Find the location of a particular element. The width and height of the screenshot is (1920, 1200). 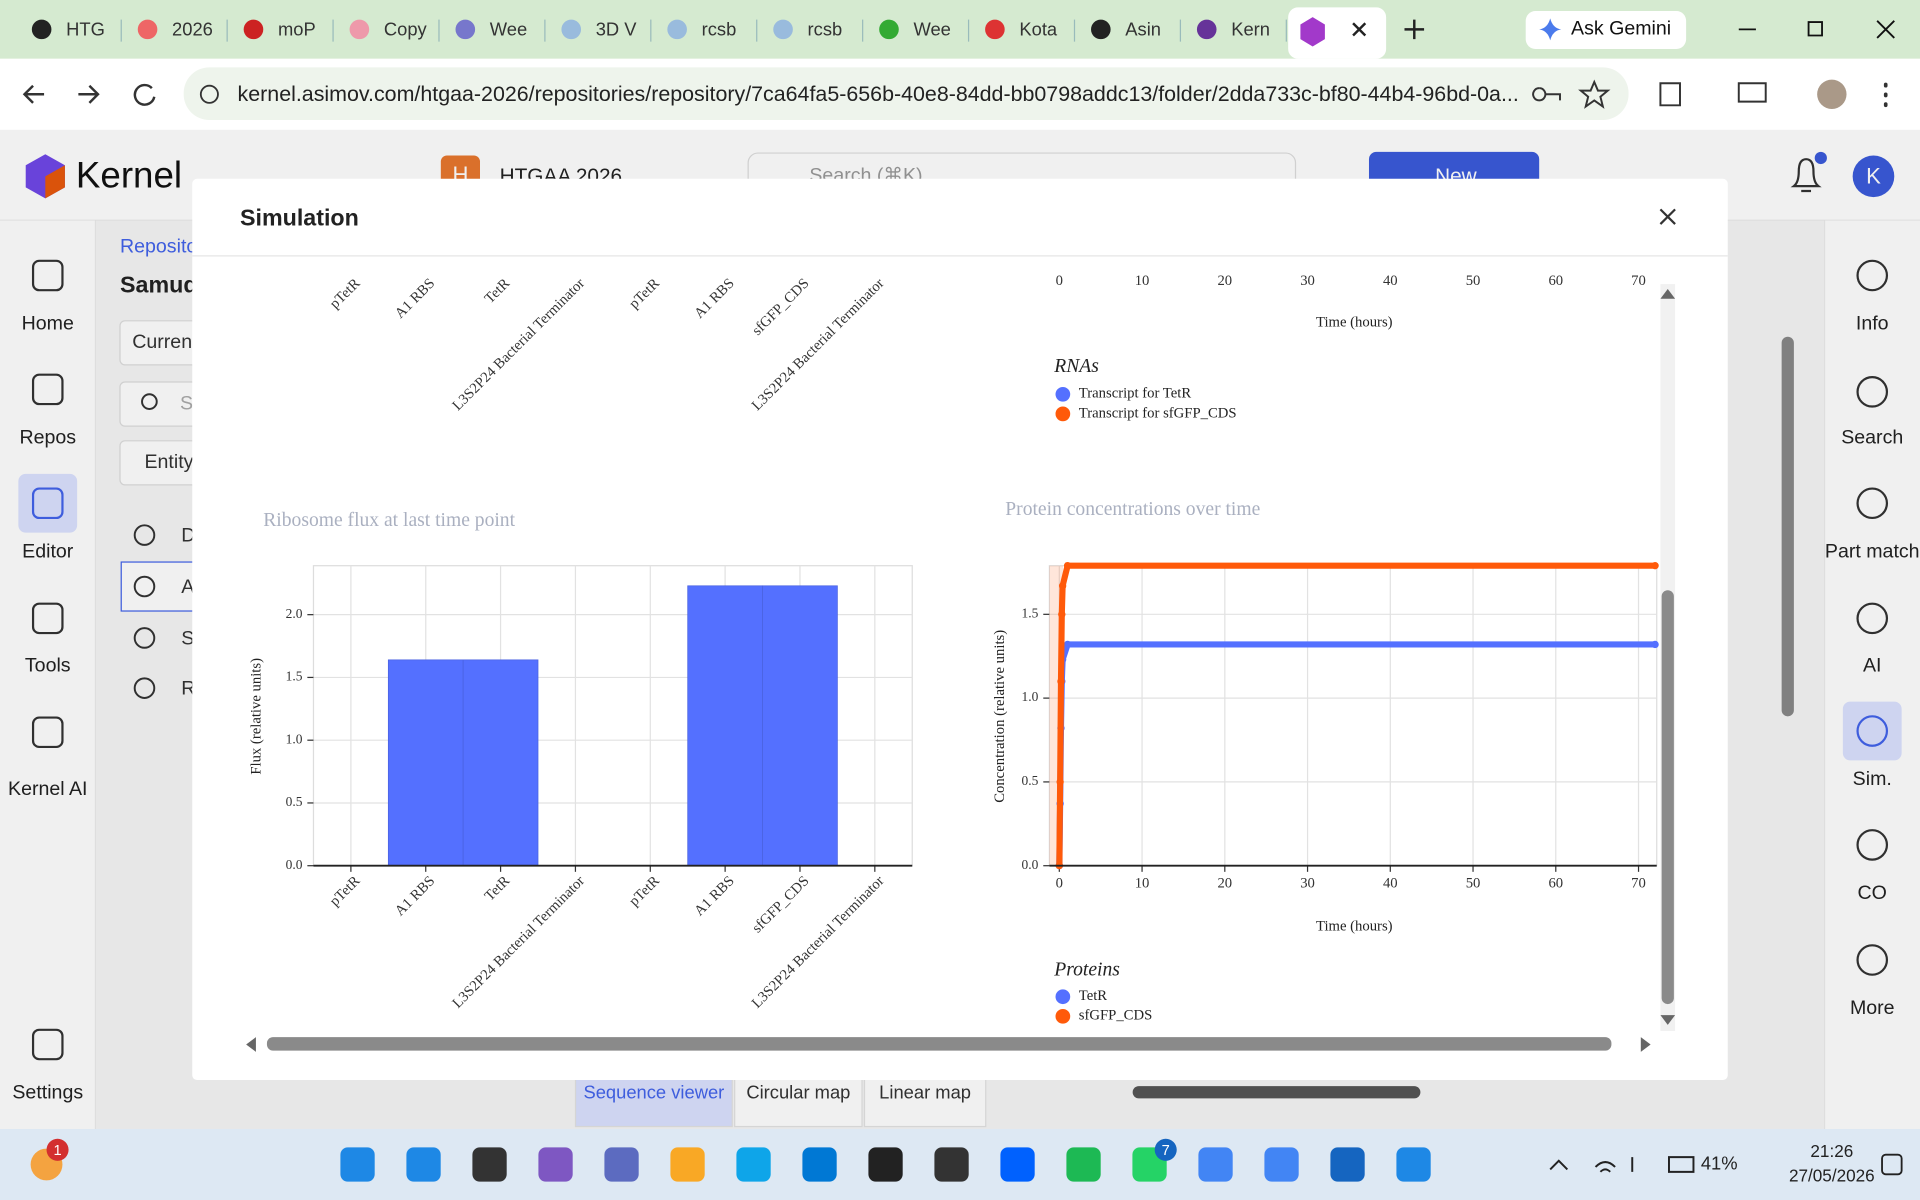

list-item: D is located at coordinates (188, 535).